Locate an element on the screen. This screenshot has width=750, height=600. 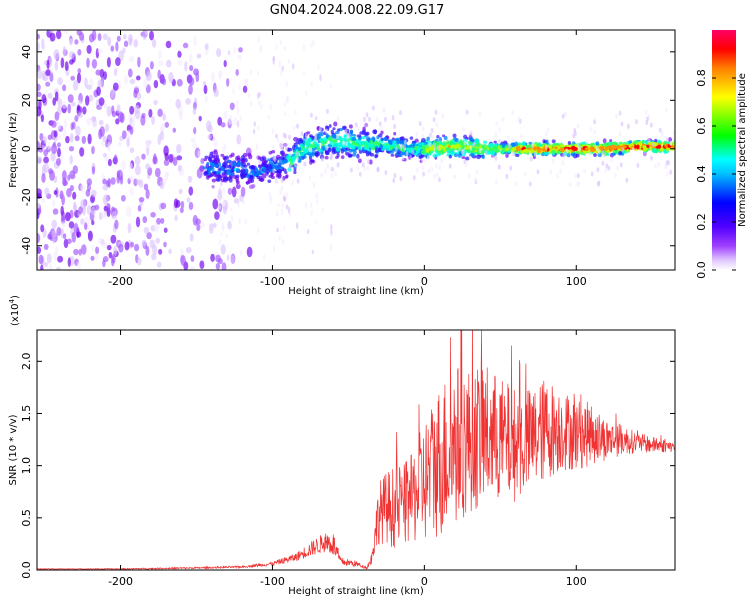
bottom-y-axis-label: SNR (10 * v/v) is located at coordinates (13, 449).